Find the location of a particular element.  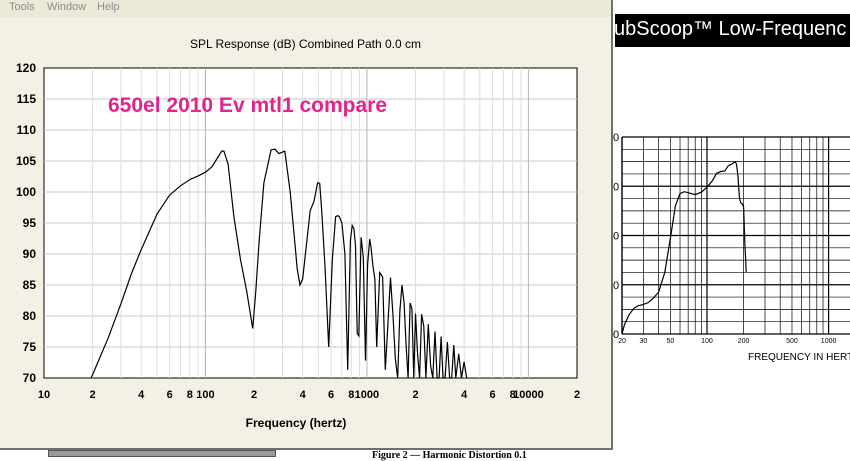

spl-y-ticks: 120 115 110 105 100 95 90 85 80 75 70 is located at coordinates (26, 223).